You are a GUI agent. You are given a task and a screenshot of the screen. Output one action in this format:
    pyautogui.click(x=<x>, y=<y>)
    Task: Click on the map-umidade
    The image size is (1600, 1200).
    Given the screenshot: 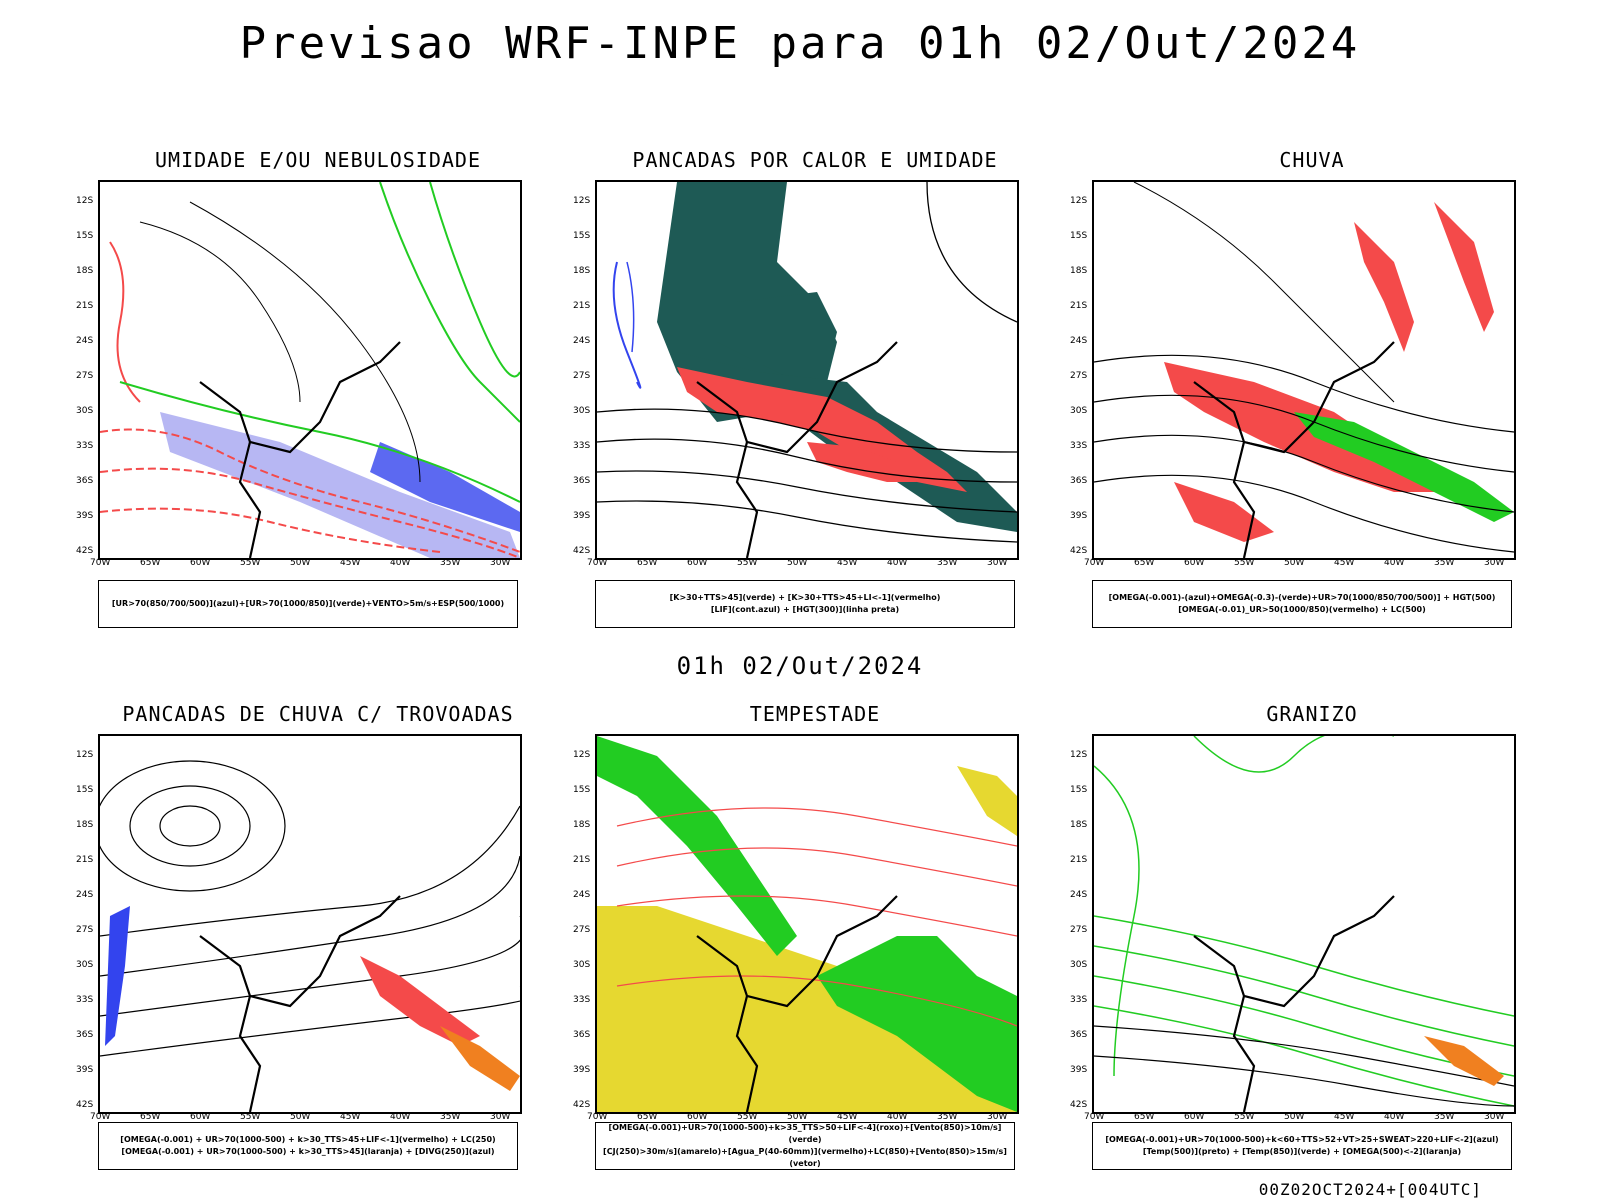 What is the action you would take?
    pyautogui.click(x=310, y=370)
    